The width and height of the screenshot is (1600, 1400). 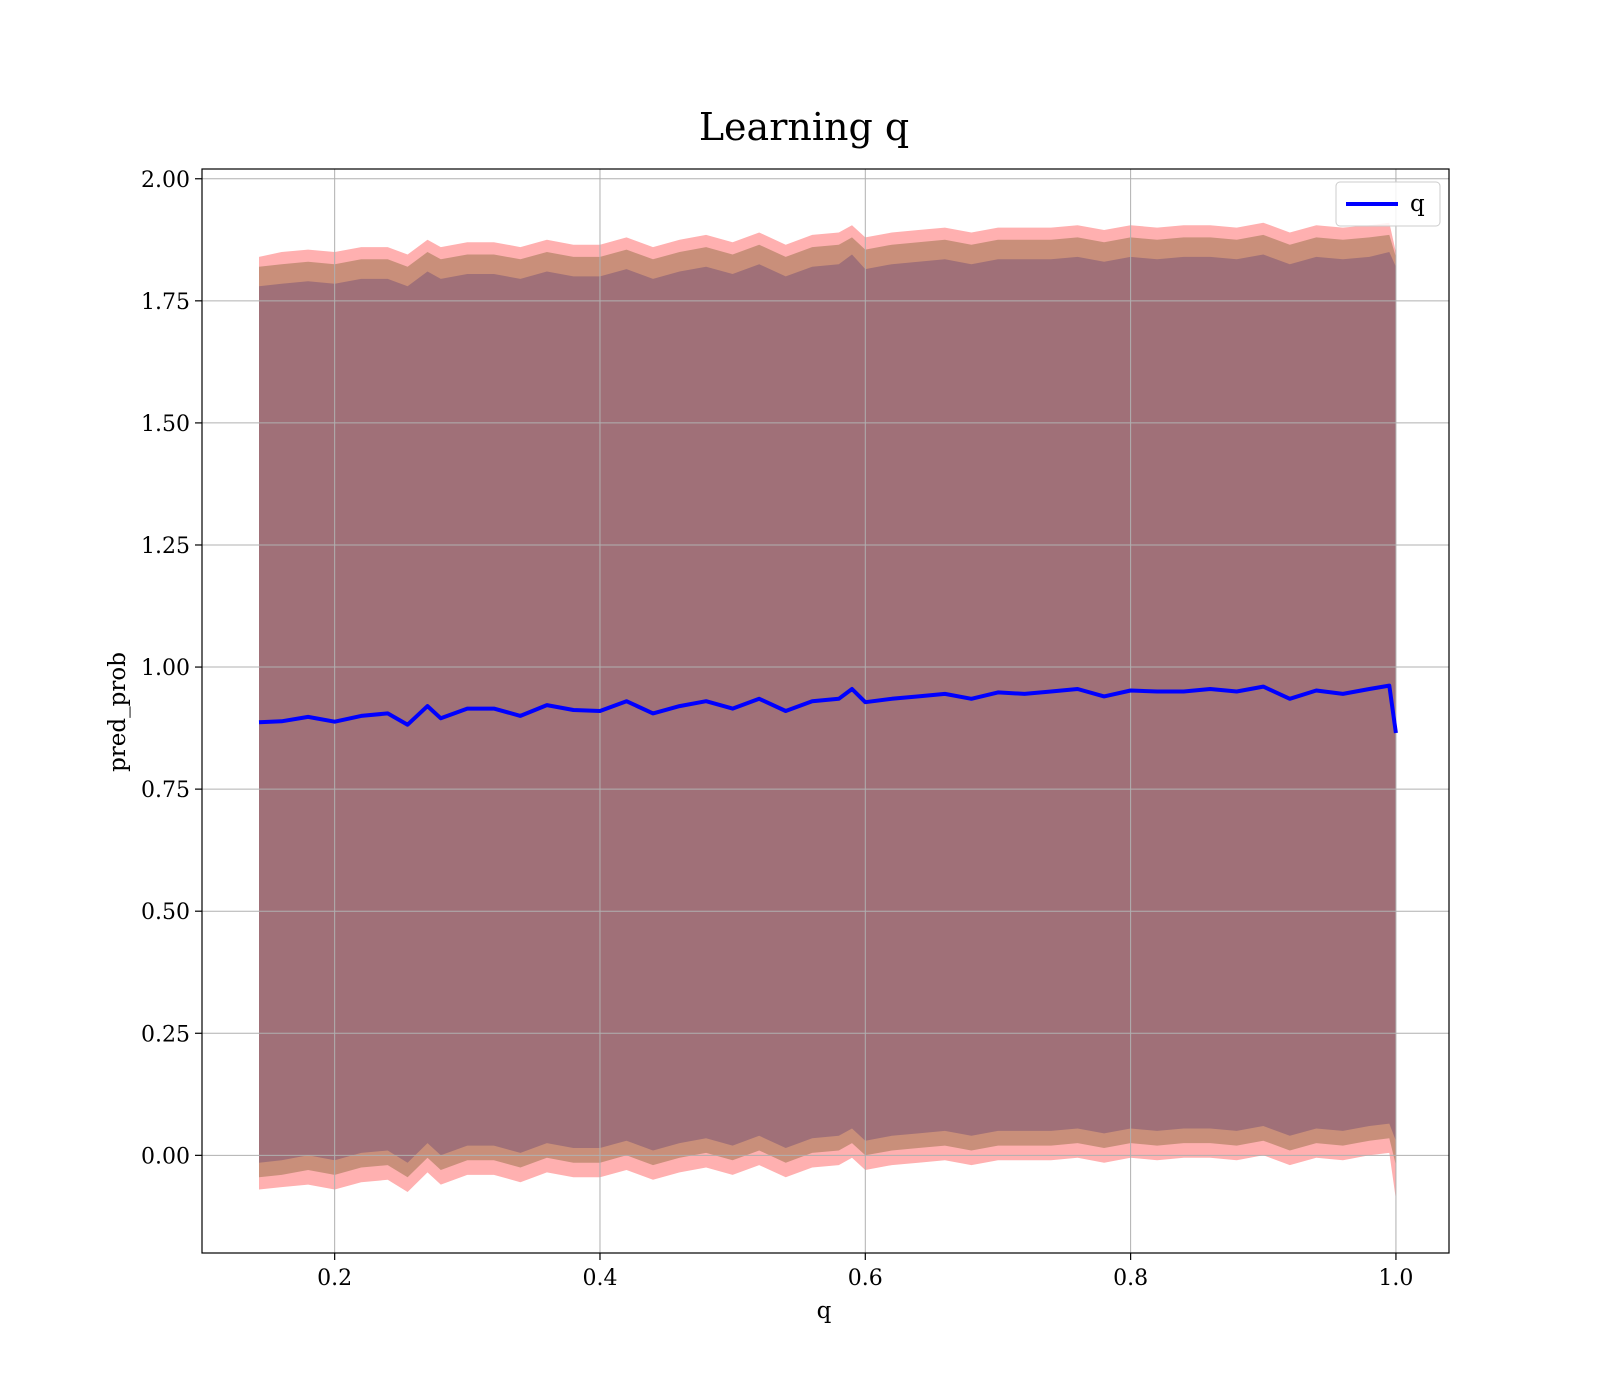 What do you see at coordinates (165, 790) in the screenshot?
I see `y-tick-label: 0.75` at bounding box center [165, 790].